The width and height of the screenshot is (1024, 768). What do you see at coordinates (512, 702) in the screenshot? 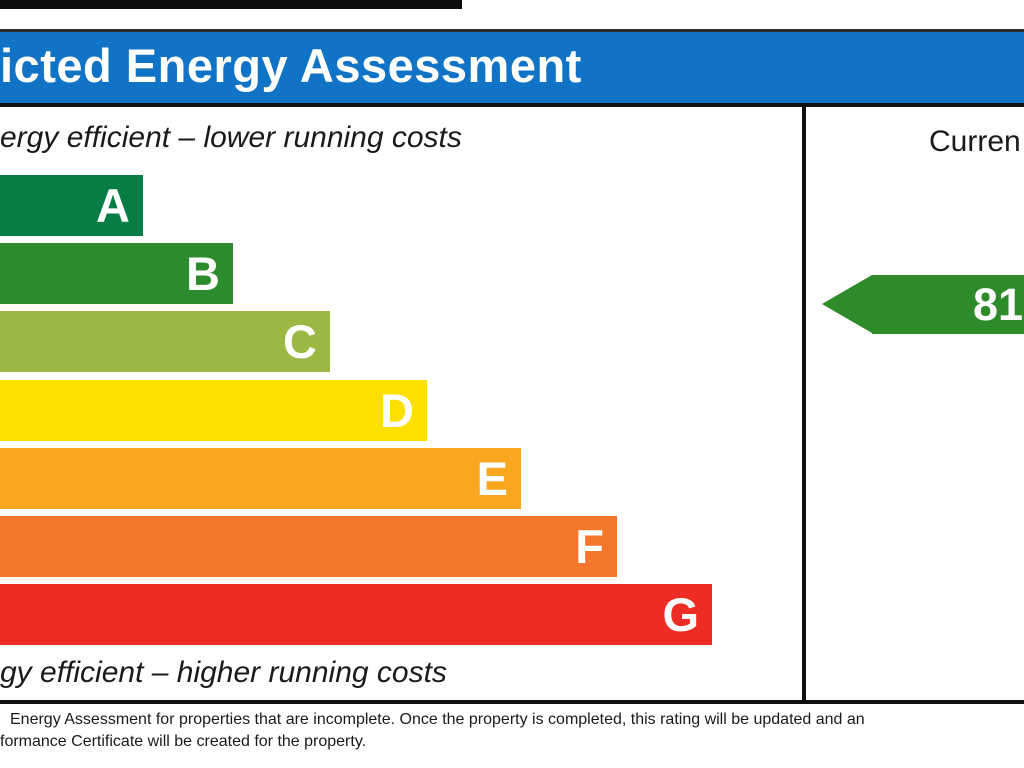
I see `chart-bottom-border` at bounding box center [512, 702].